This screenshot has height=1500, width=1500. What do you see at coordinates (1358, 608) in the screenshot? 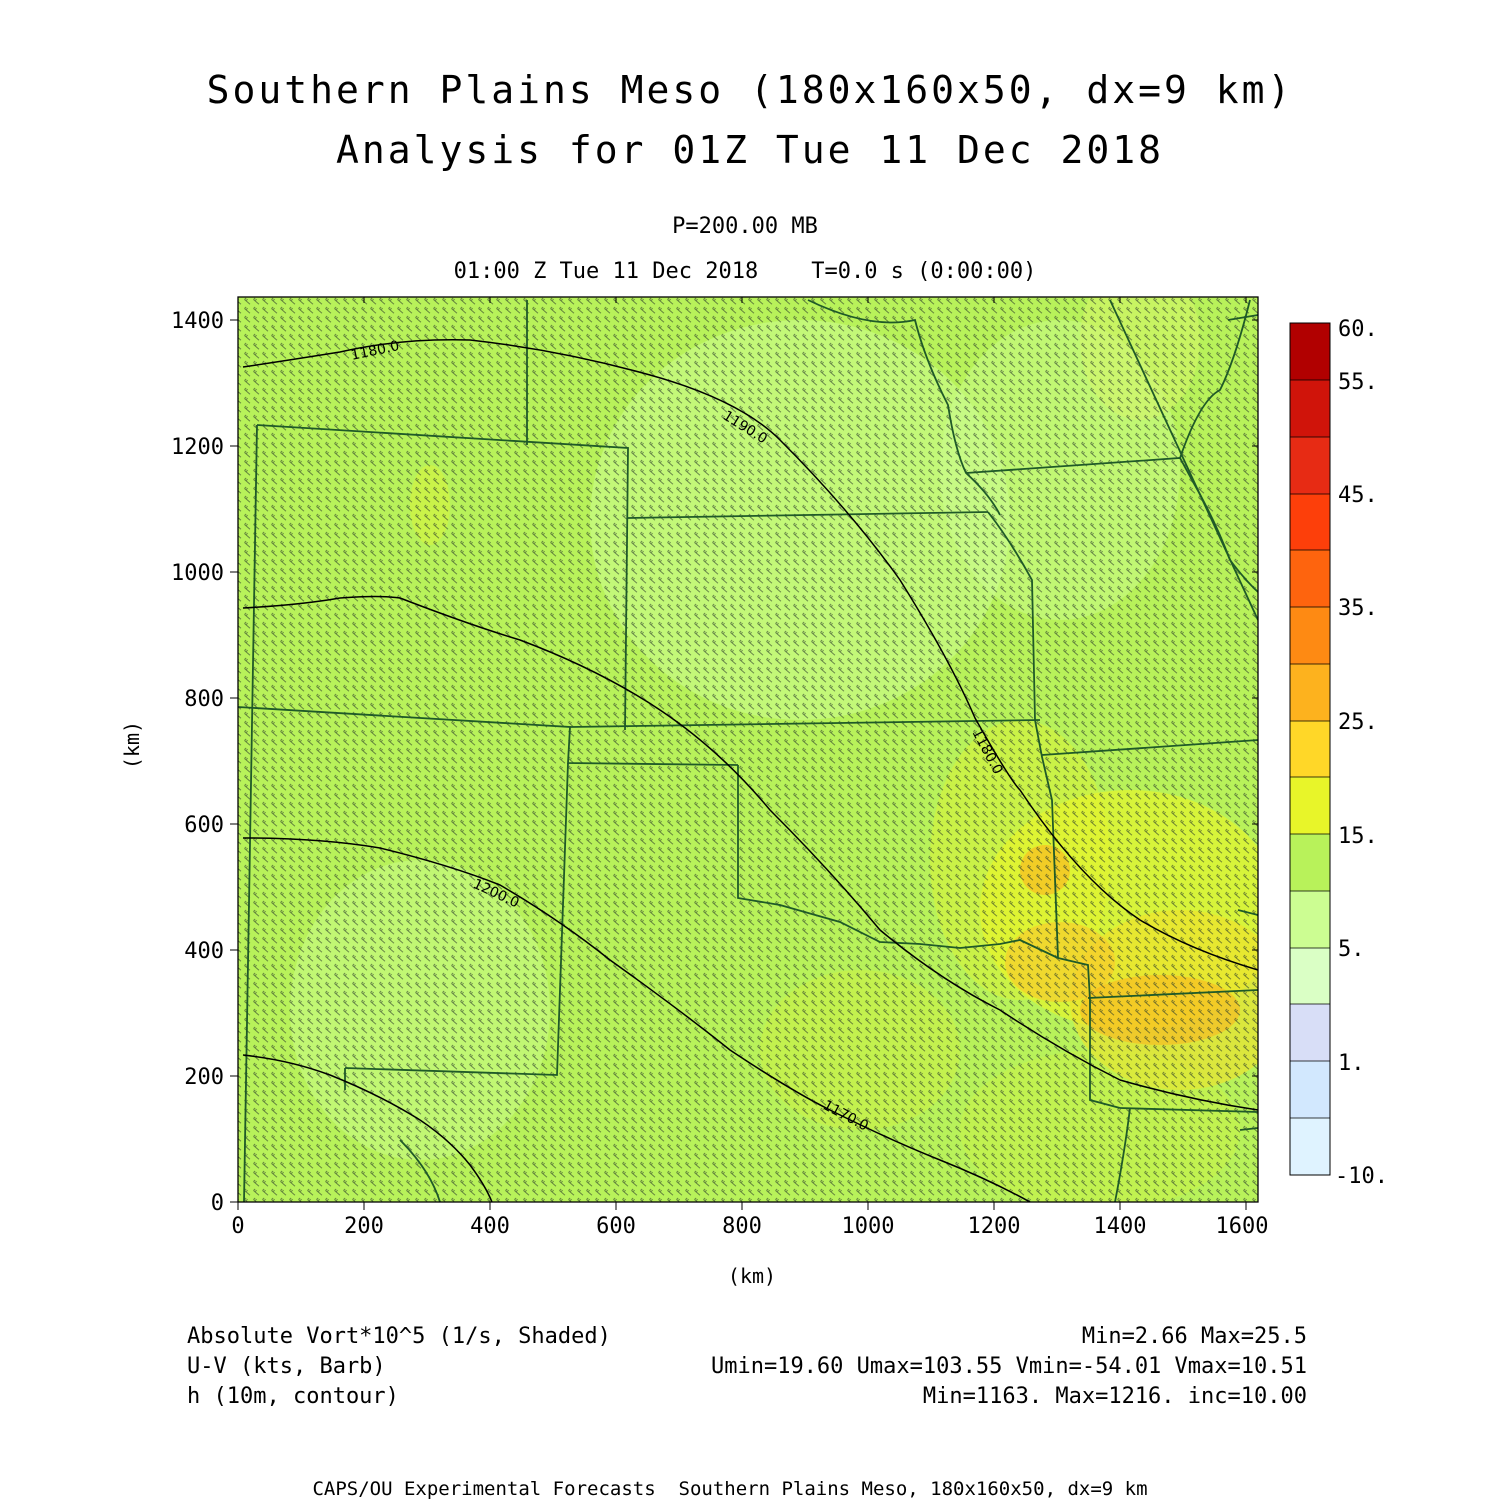
I see `colorbar-label: 35.` at bounding box center [1358, 608].